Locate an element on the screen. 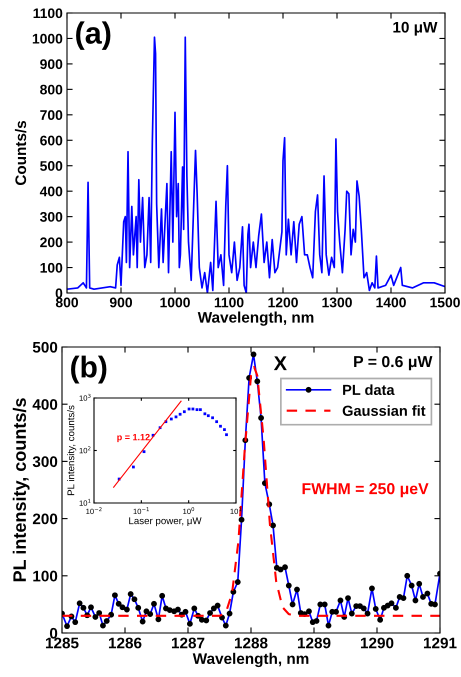 This screenshot has height=677, width=461. x-tick-label: 1500 is located at coordinates (445, 303).